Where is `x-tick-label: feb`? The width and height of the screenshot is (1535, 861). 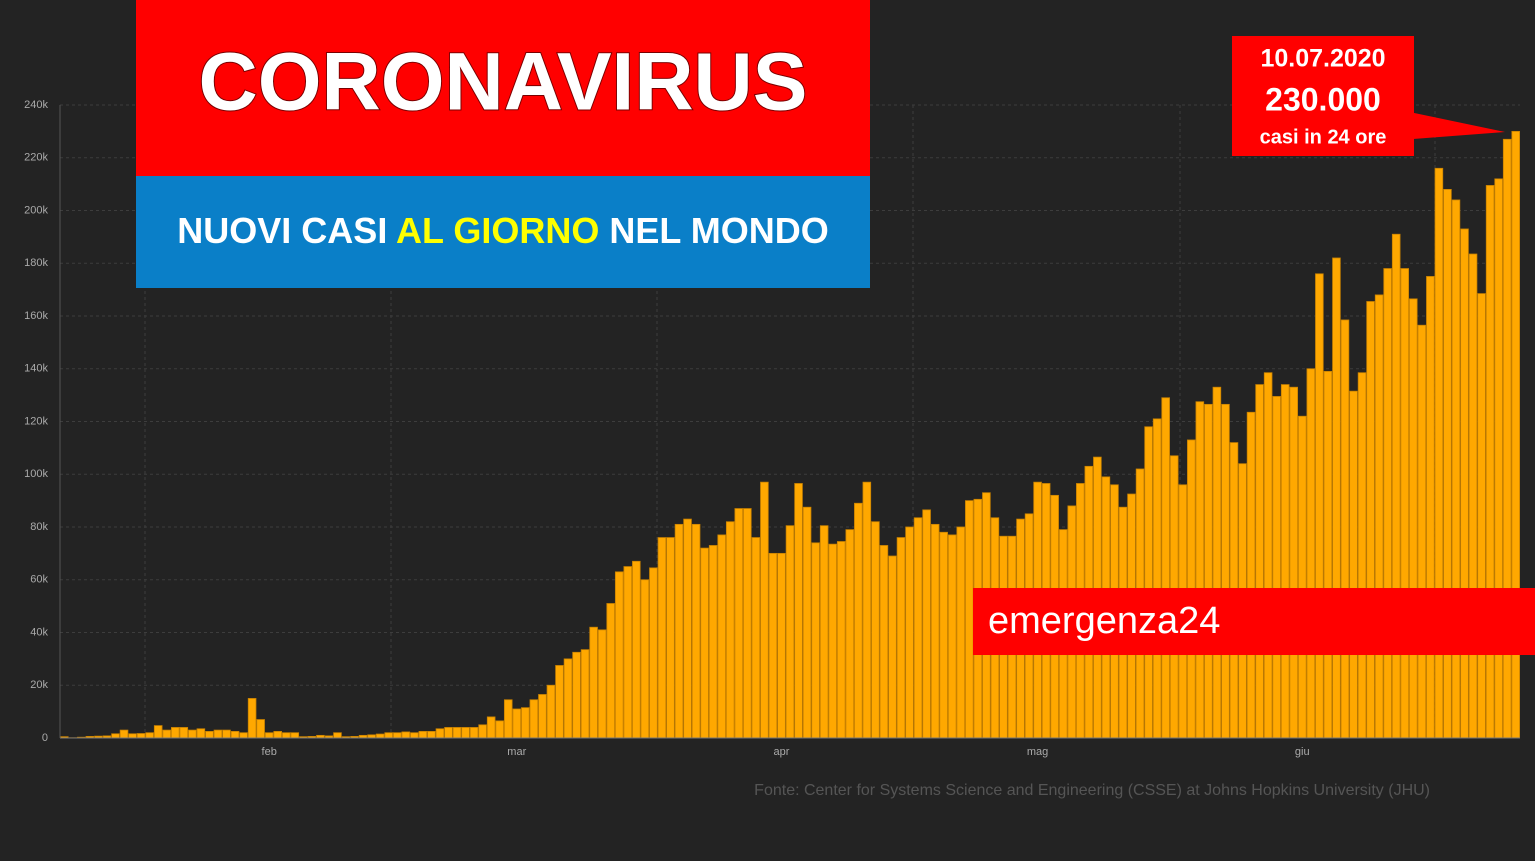 x-tick-label: feb is located at coordinates (269, 752).